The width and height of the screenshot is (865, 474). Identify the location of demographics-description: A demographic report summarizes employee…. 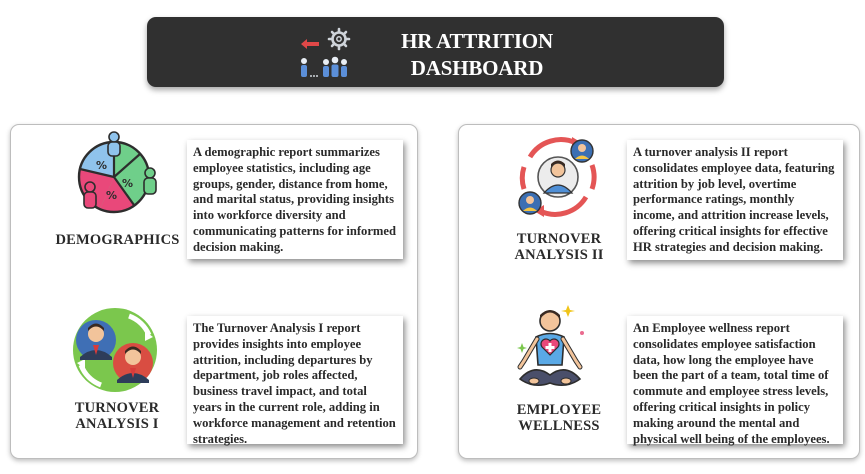
(295, 199).